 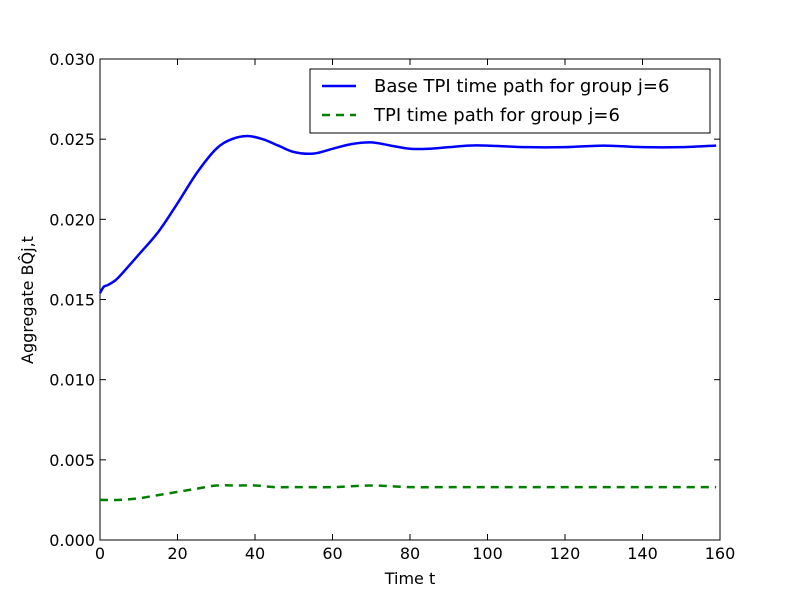 What do you see at coordinates (72, 460) in the screenshot?
I see `y-tick-label: 0.005` at bounding box center [72, 460].